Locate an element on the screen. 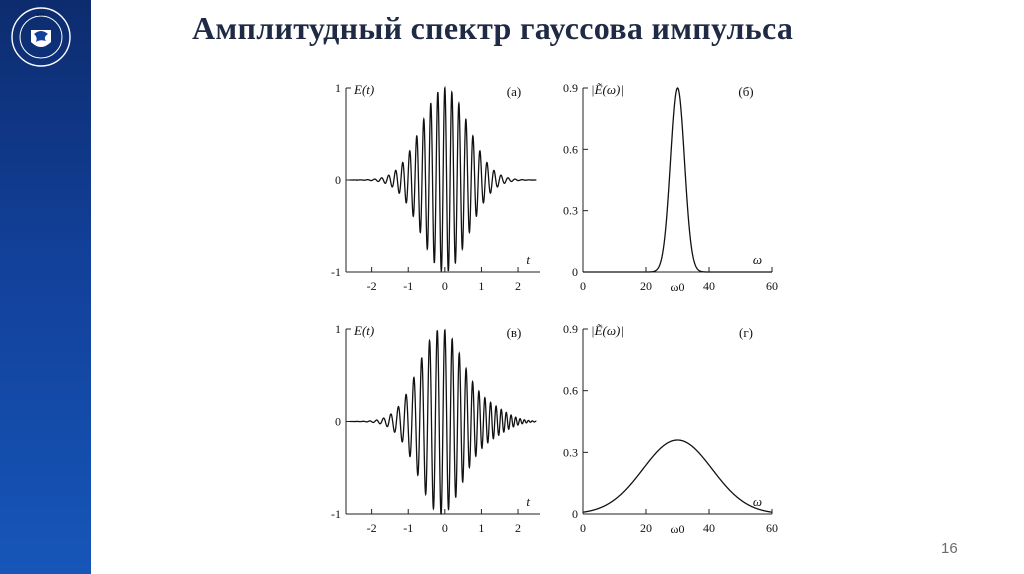  panel-label: (а) is located at coordinates (514, 91).